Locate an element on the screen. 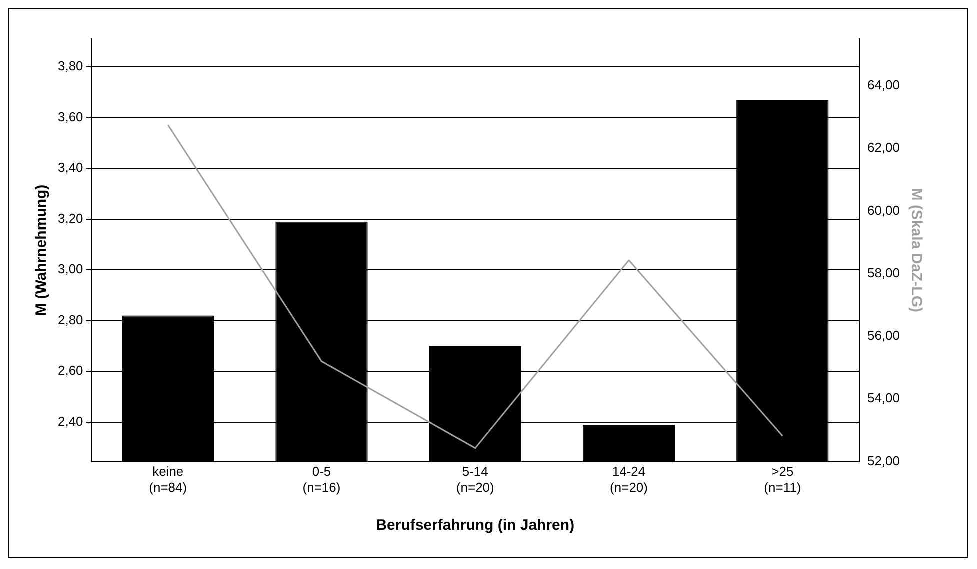 The height and width of the screenshot is (569, 977). y-tick-label: 3,00 is located at coordinates (71, 269).